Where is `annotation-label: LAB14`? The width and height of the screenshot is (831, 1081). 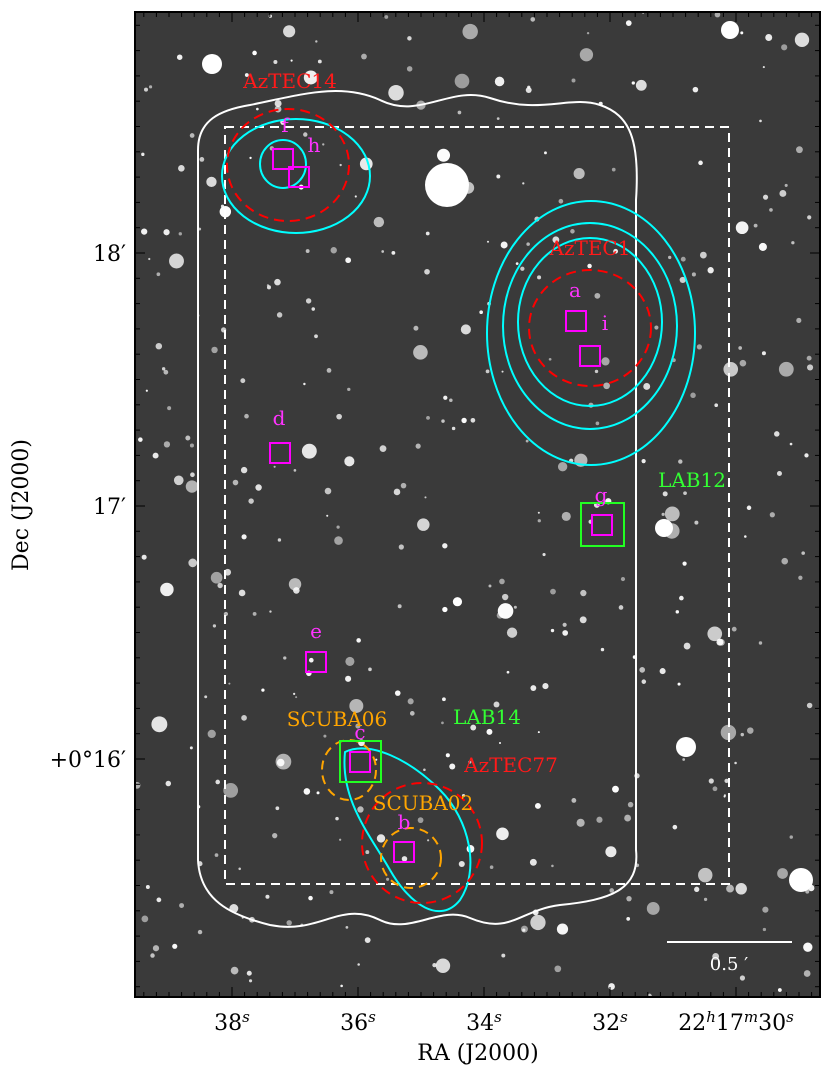
annotation-label: LAB14 is located at coordinates (487, 717).